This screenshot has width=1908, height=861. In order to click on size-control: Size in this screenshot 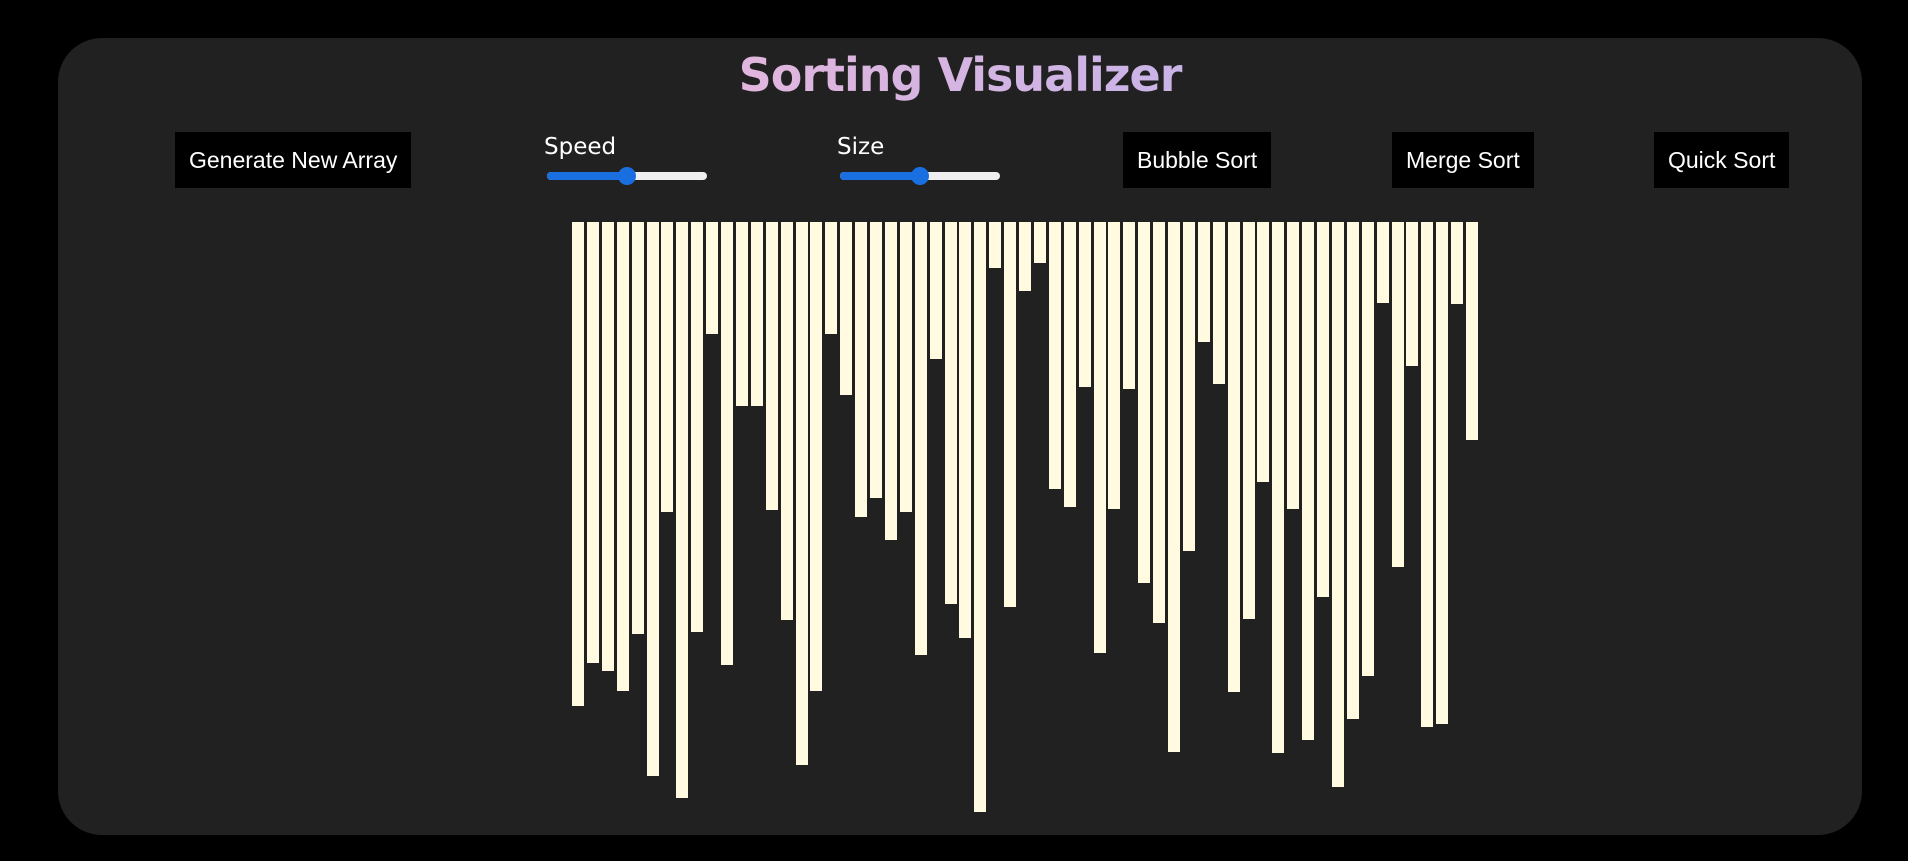, I will do `click(918, 160)`.